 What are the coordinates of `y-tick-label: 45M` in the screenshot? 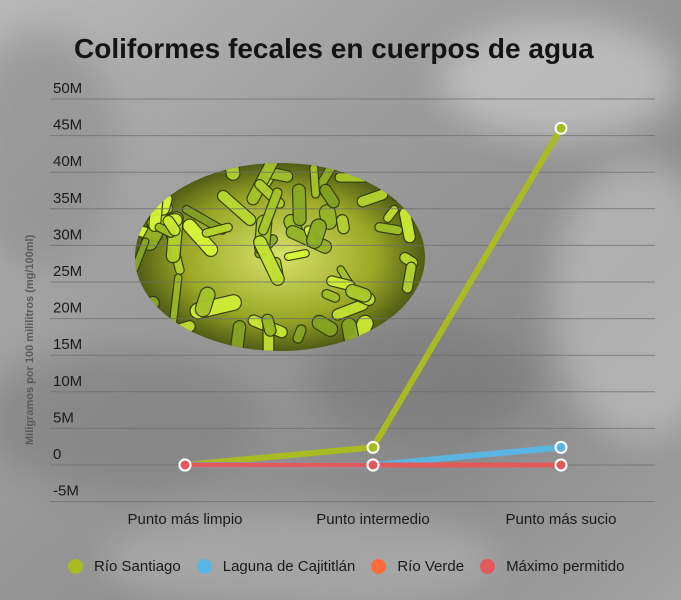 It's located at (67, 125).